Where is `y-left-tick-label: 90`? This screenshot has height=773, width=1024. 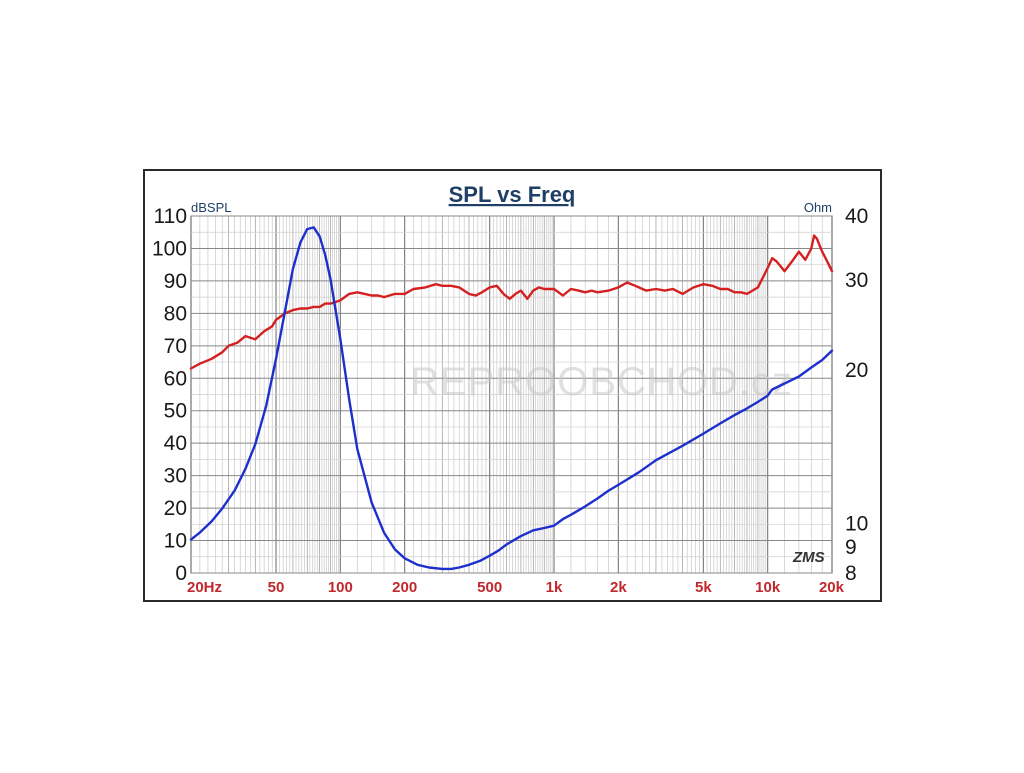 y-left-tick-label: 90 is located at coordinates (175, 281).